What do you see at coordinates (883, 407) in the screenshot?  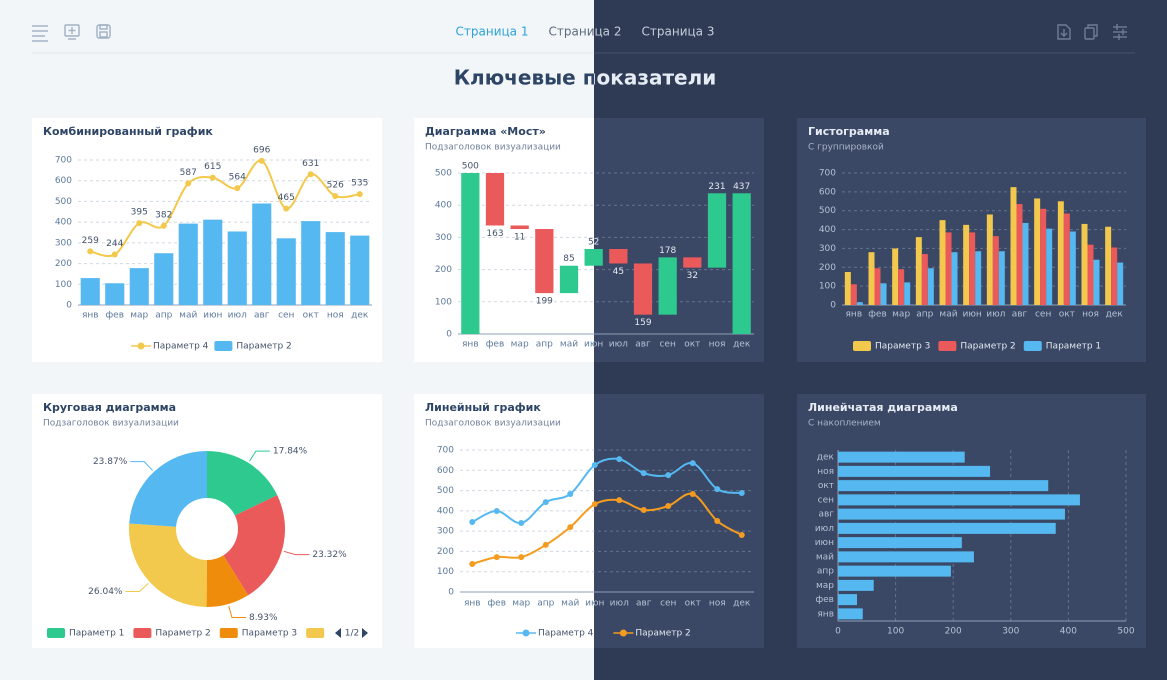 I see `panel-title: Линейчатая диаграмма` at bounding box center [883, 407].